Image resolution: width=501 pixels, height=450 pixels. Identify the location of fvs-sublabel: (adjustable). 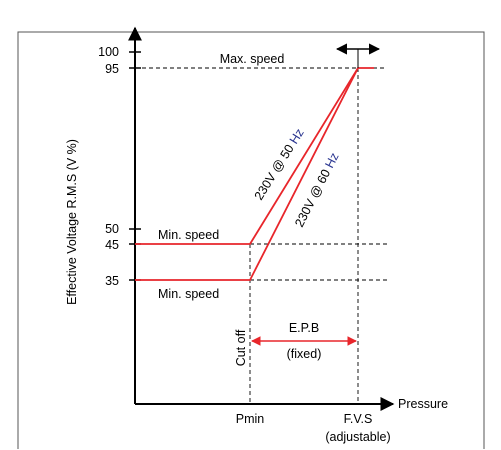
(357, 437).